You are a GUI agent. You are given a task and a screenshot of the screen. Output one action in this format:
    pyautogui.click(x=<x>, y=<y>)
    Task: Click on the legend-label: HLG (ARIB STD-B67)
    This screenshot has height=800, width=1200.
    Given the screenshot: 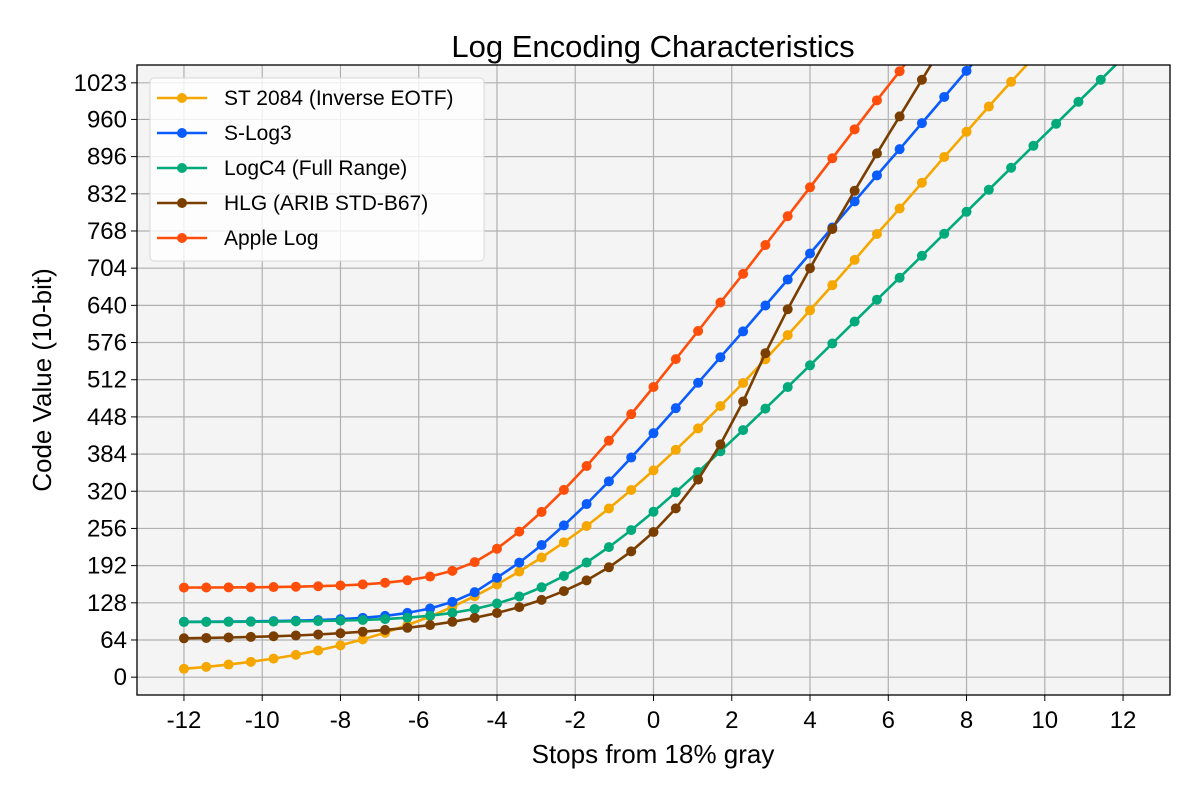 What is the action you would take?
    pyautogui.click(x=326, y=203)
    